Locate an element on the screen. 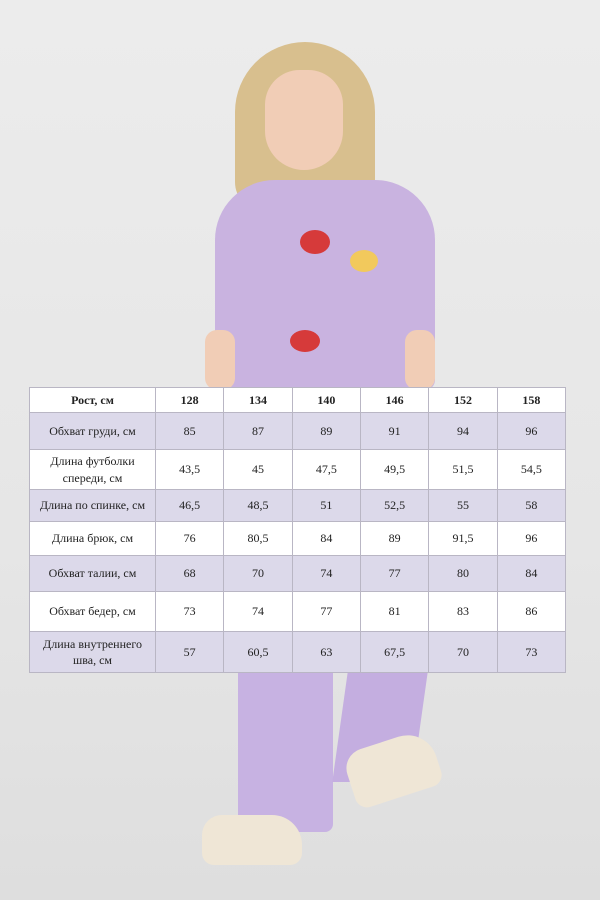  header-cell: 158 is located at coordinates (531, 400).